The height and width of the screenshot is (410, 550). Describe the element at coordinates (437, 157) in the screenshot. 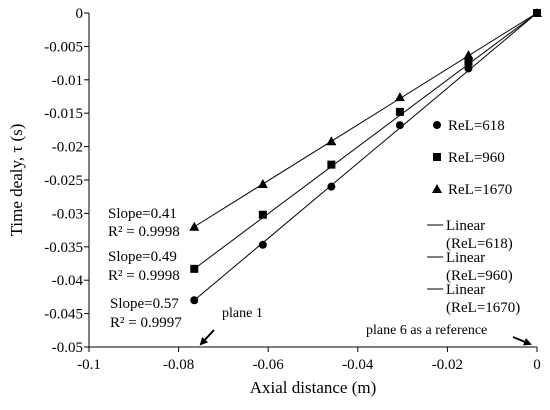

I see `legend-marker-square` at that location.